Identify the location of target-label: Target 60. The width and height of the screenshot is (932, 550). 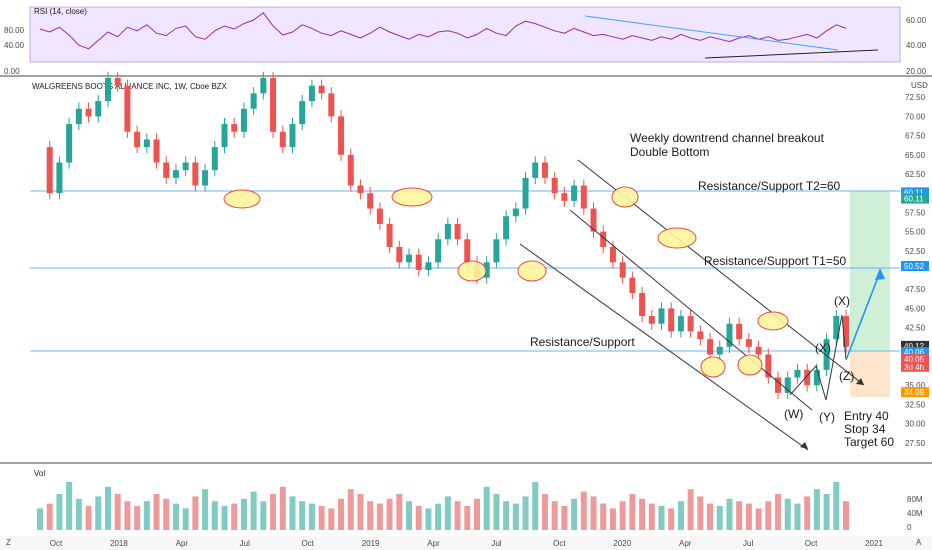
(869, 442).